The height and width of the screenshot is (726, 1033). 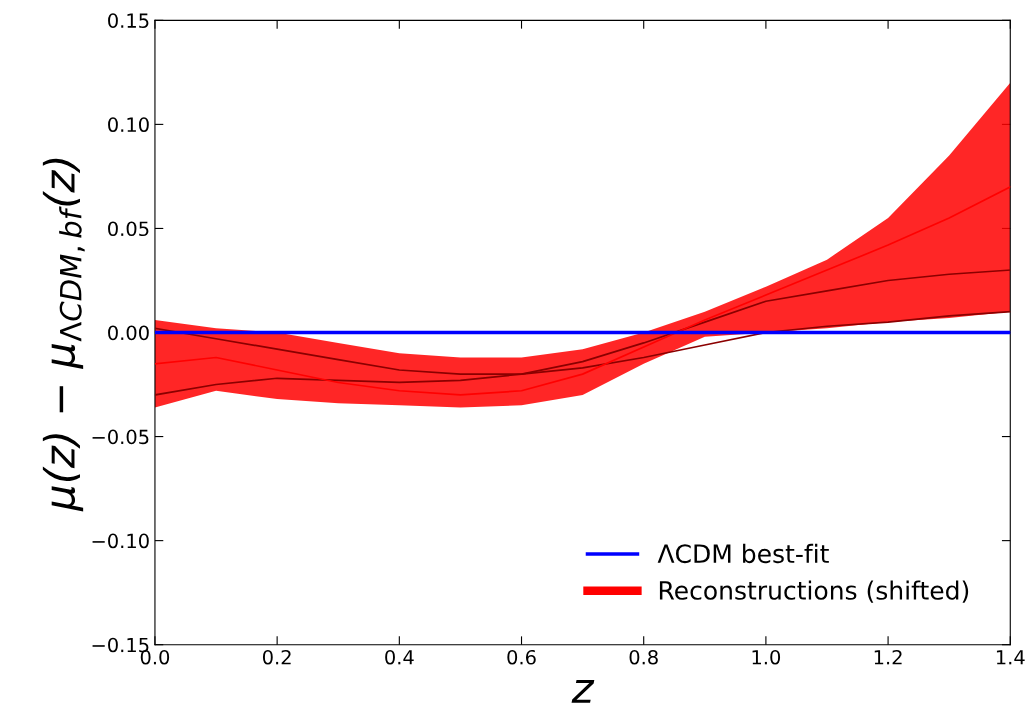 What do you see at coordinates (63, 335) in the screenshot?
I see `y-axis-title: μ(z) − μ$_{ΛCDM,bf}$(z)` at bounding box center [63, 335].